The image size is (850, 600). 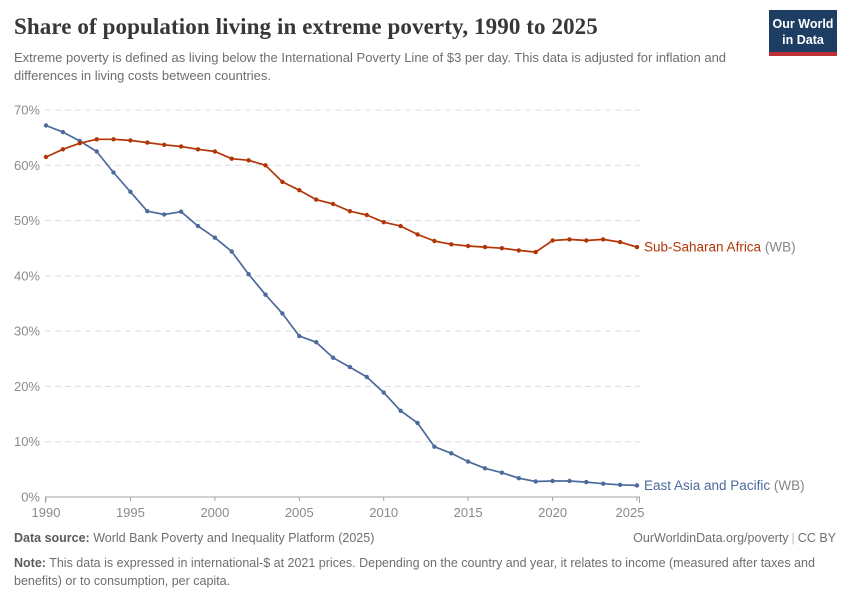 What do you see at coordinates (366, 377) in the screenshot?
I see `series-point-east-asia-and-pacific-2009` at bounding box center [366, 377].